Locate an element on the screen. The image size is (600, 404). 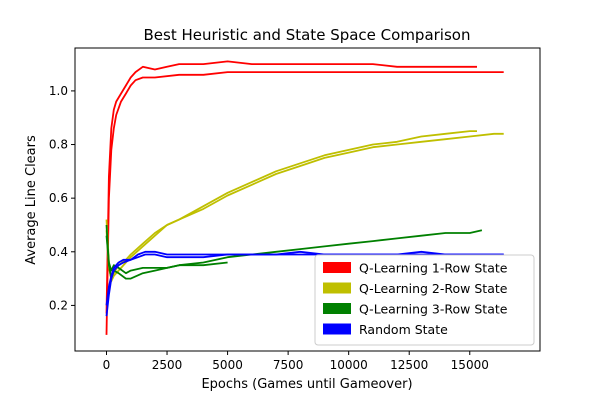
x-tick-label: 7500 is located at coordinates (288, 365).